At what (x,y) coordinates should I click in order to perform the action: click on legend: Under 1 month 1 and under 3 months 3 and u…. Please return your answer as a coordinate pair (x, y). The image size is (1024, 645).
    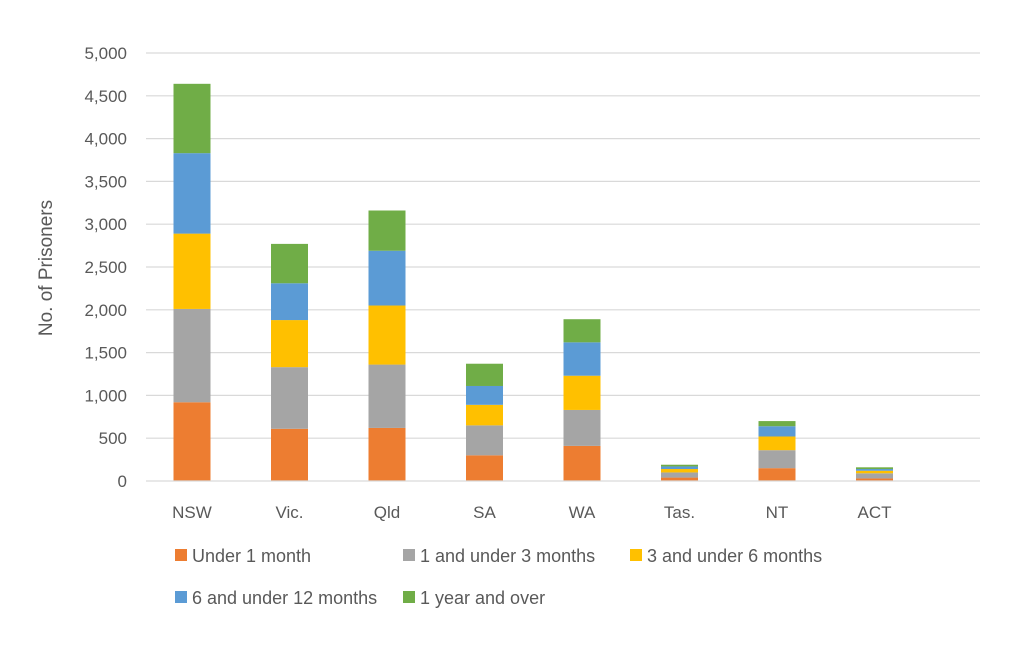
    Looking at the image, I should click on (498, 577).